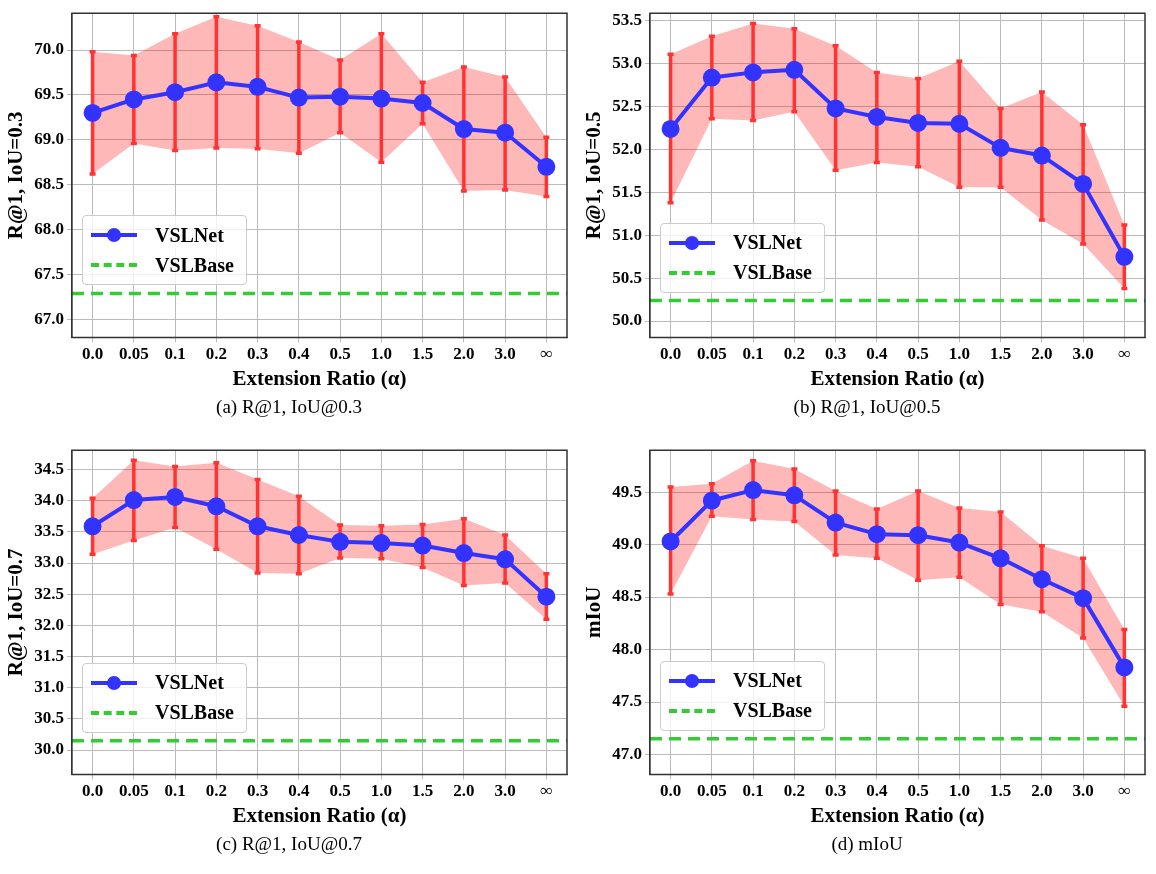  I want to click on text: (d) mIoU, so click(867, 844).